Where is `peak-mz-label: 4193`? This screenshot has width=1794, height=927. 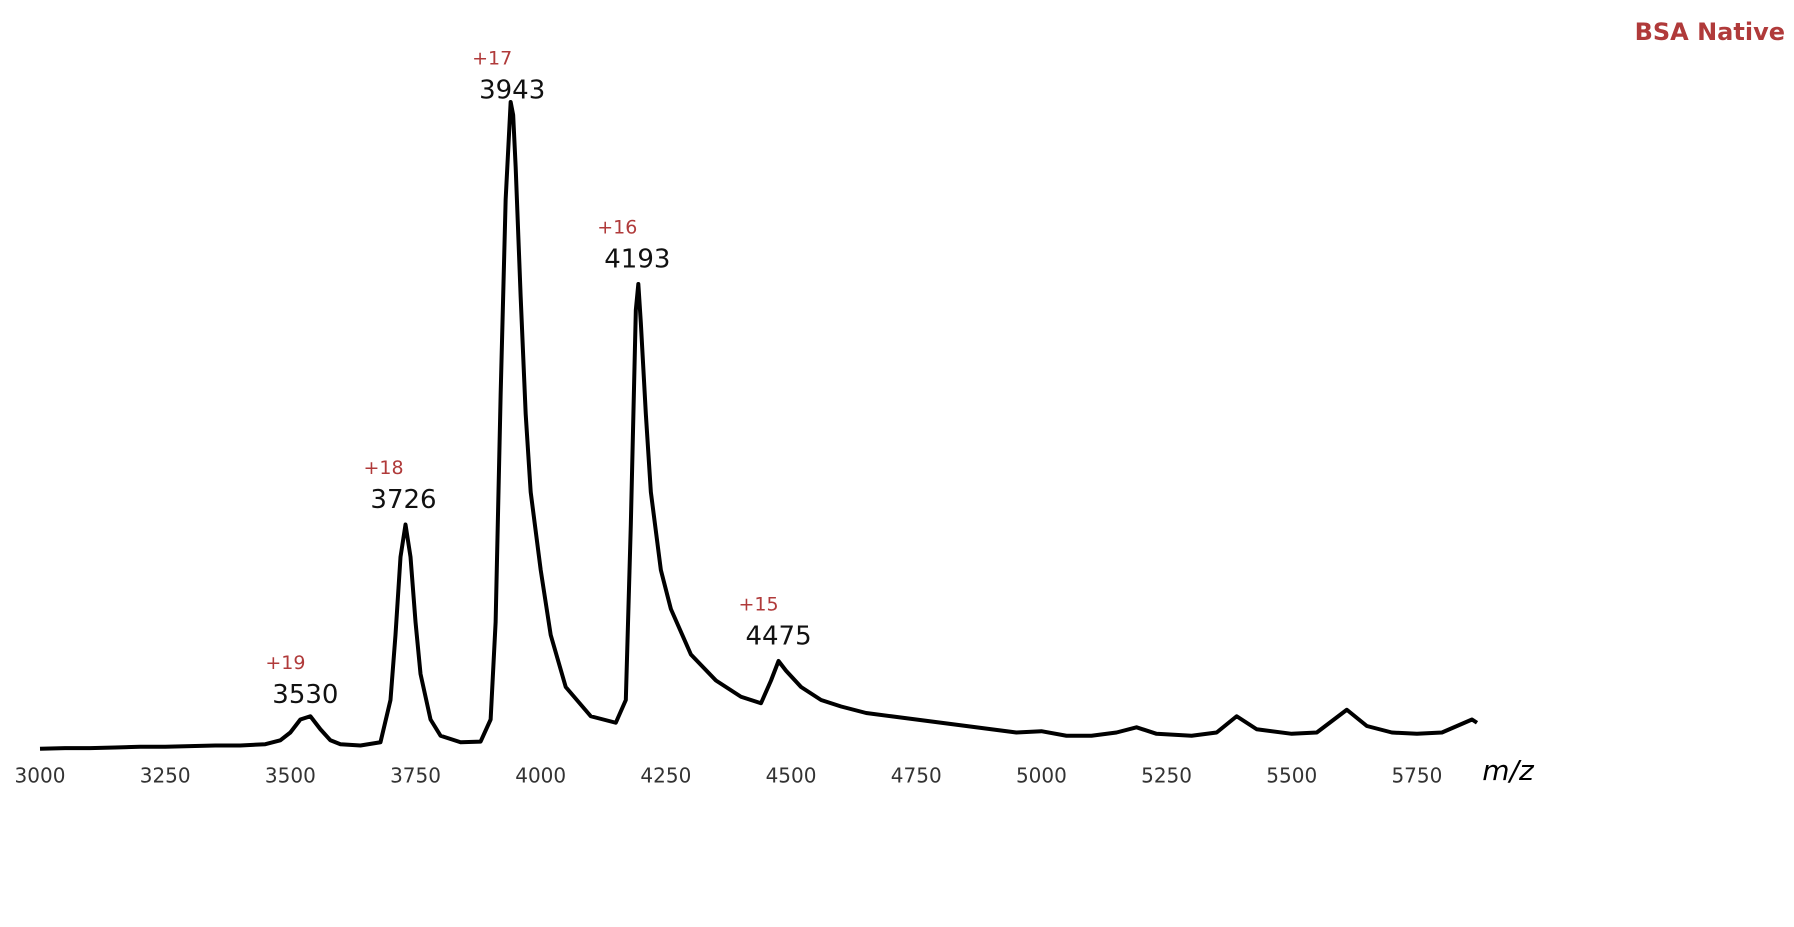
peak-mz-label: 4193 is located at coordinates (637, 260).